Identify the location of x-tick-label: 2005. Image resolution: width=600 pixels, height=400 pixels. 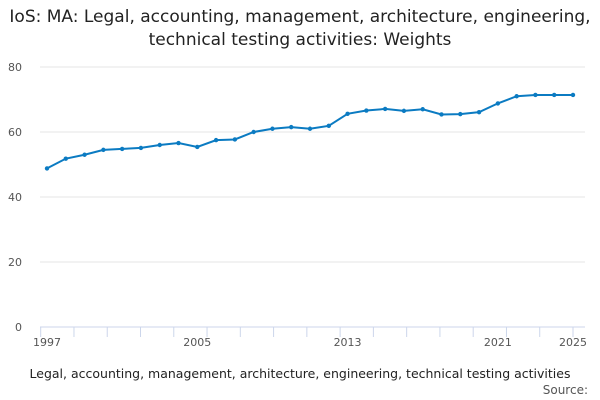
(197, 342).